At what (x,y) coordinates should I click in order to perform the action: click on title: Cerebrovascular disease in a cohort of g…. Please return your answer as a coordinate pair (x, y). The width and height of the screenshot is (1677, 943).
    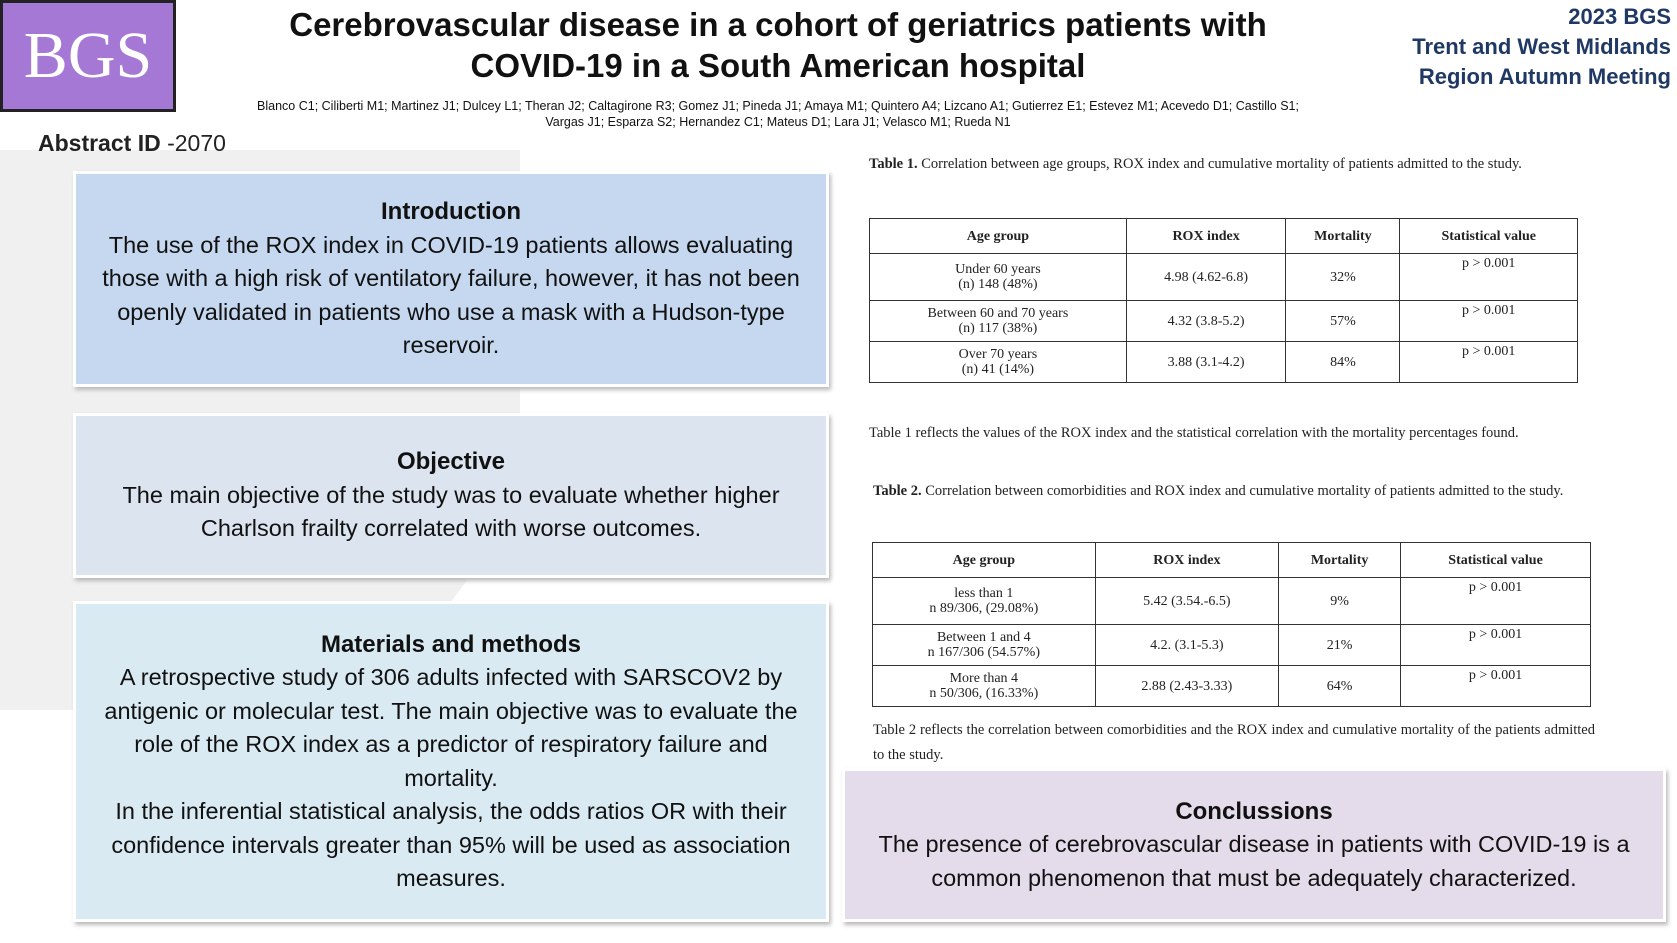
    Looking at the image, I should click on (778, 45).